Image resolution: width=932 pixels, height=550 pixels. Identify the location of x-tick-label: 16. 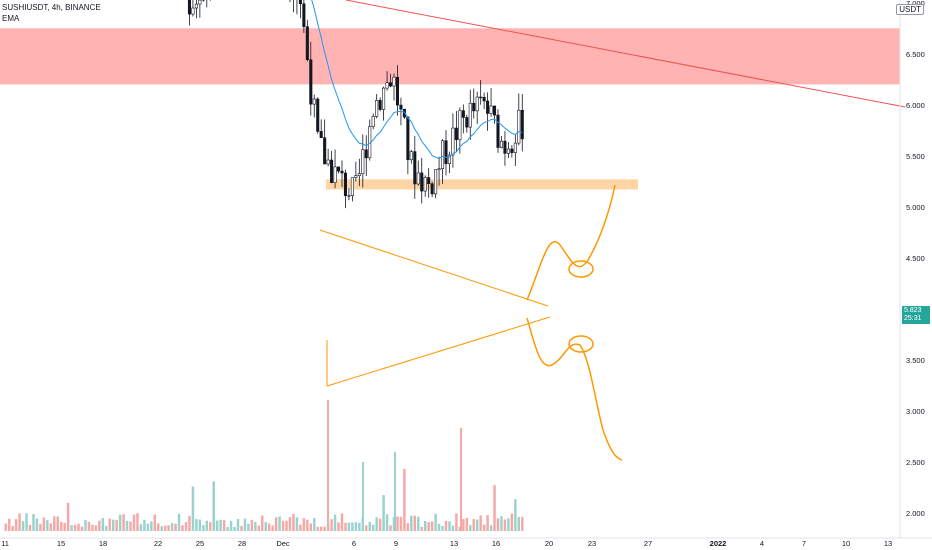
(496, 543).